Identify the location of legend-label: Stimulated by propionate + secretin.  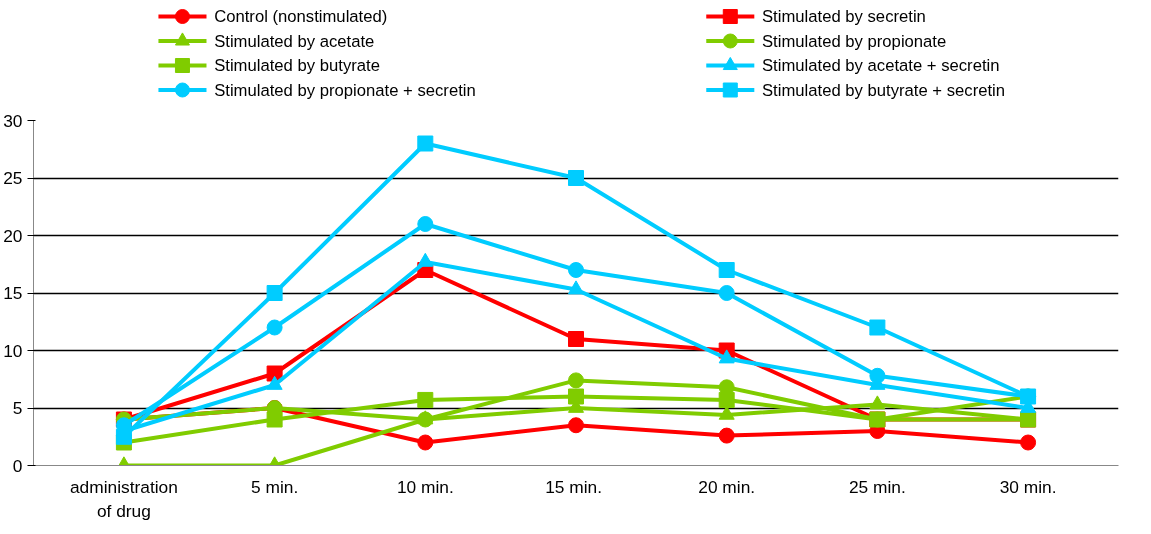
(345, 90).